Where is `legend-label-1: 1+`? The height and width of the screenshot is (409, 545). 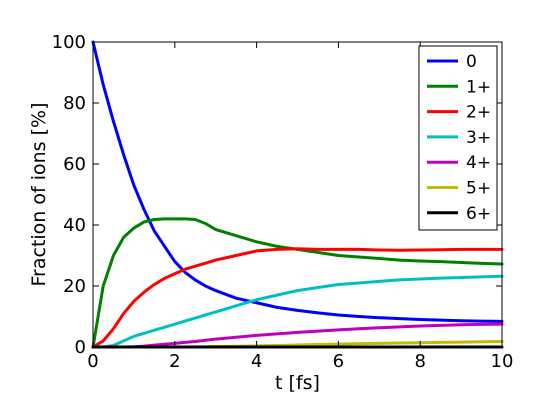
legend-label-1: 1+ is located at coordinates (478, 87).